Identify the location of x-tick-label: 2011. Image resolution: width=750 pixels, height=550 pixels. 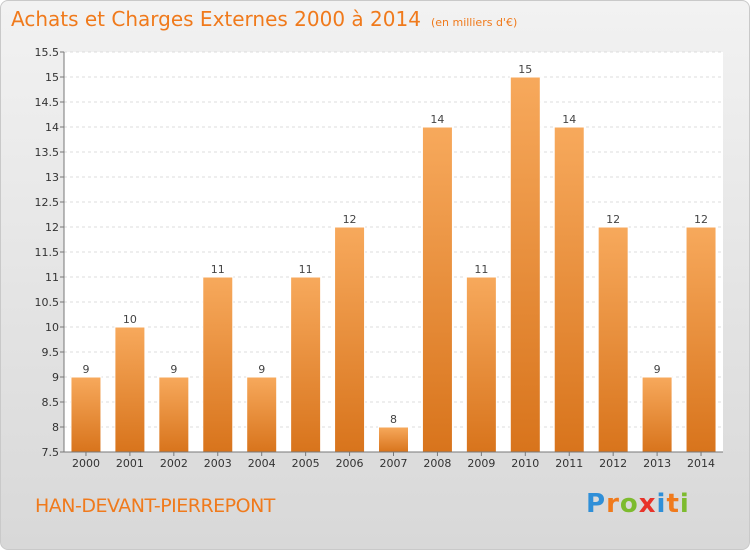
(569, 463).